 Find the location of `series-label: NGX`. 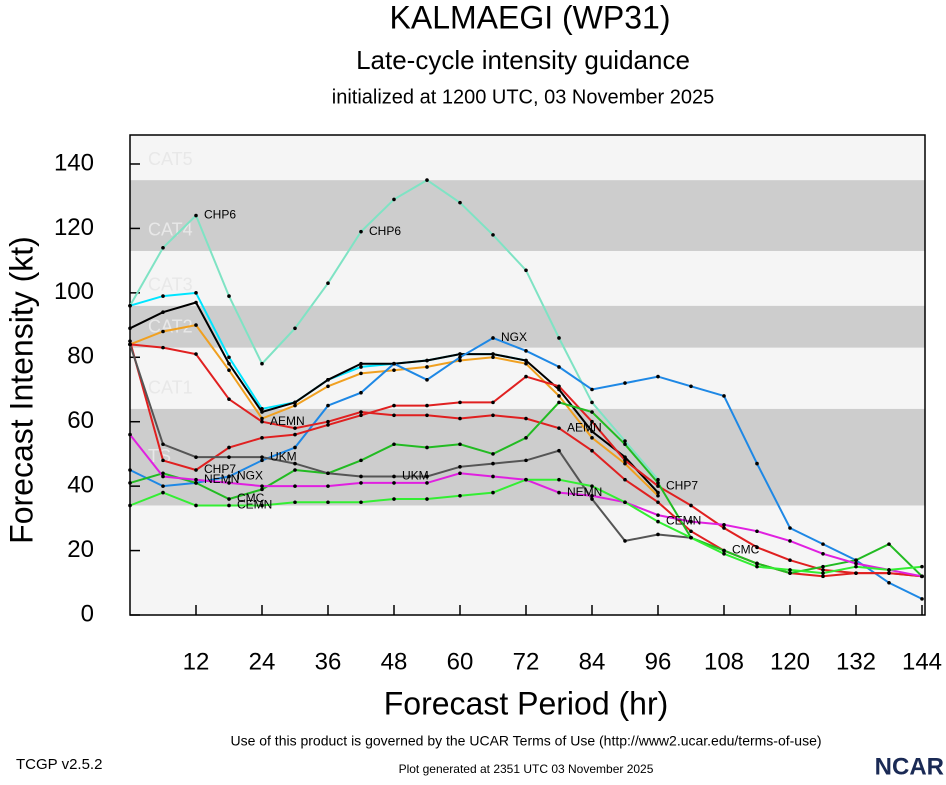

series-label: NGX is located at coordinates (514, 337).